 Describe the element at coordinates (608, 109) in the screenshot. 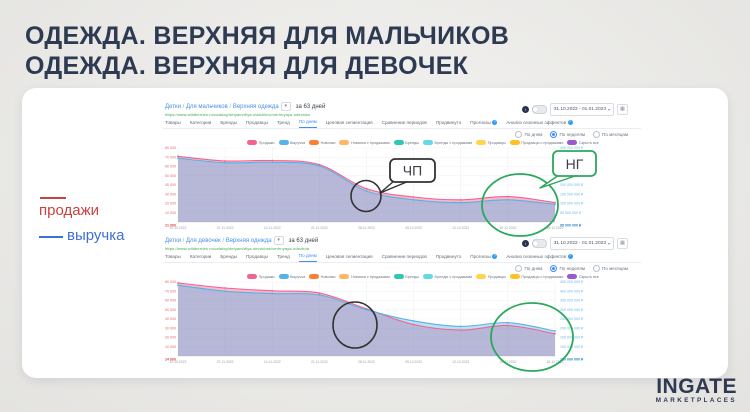

I see `chevron-down-icon: ▾` at that location.